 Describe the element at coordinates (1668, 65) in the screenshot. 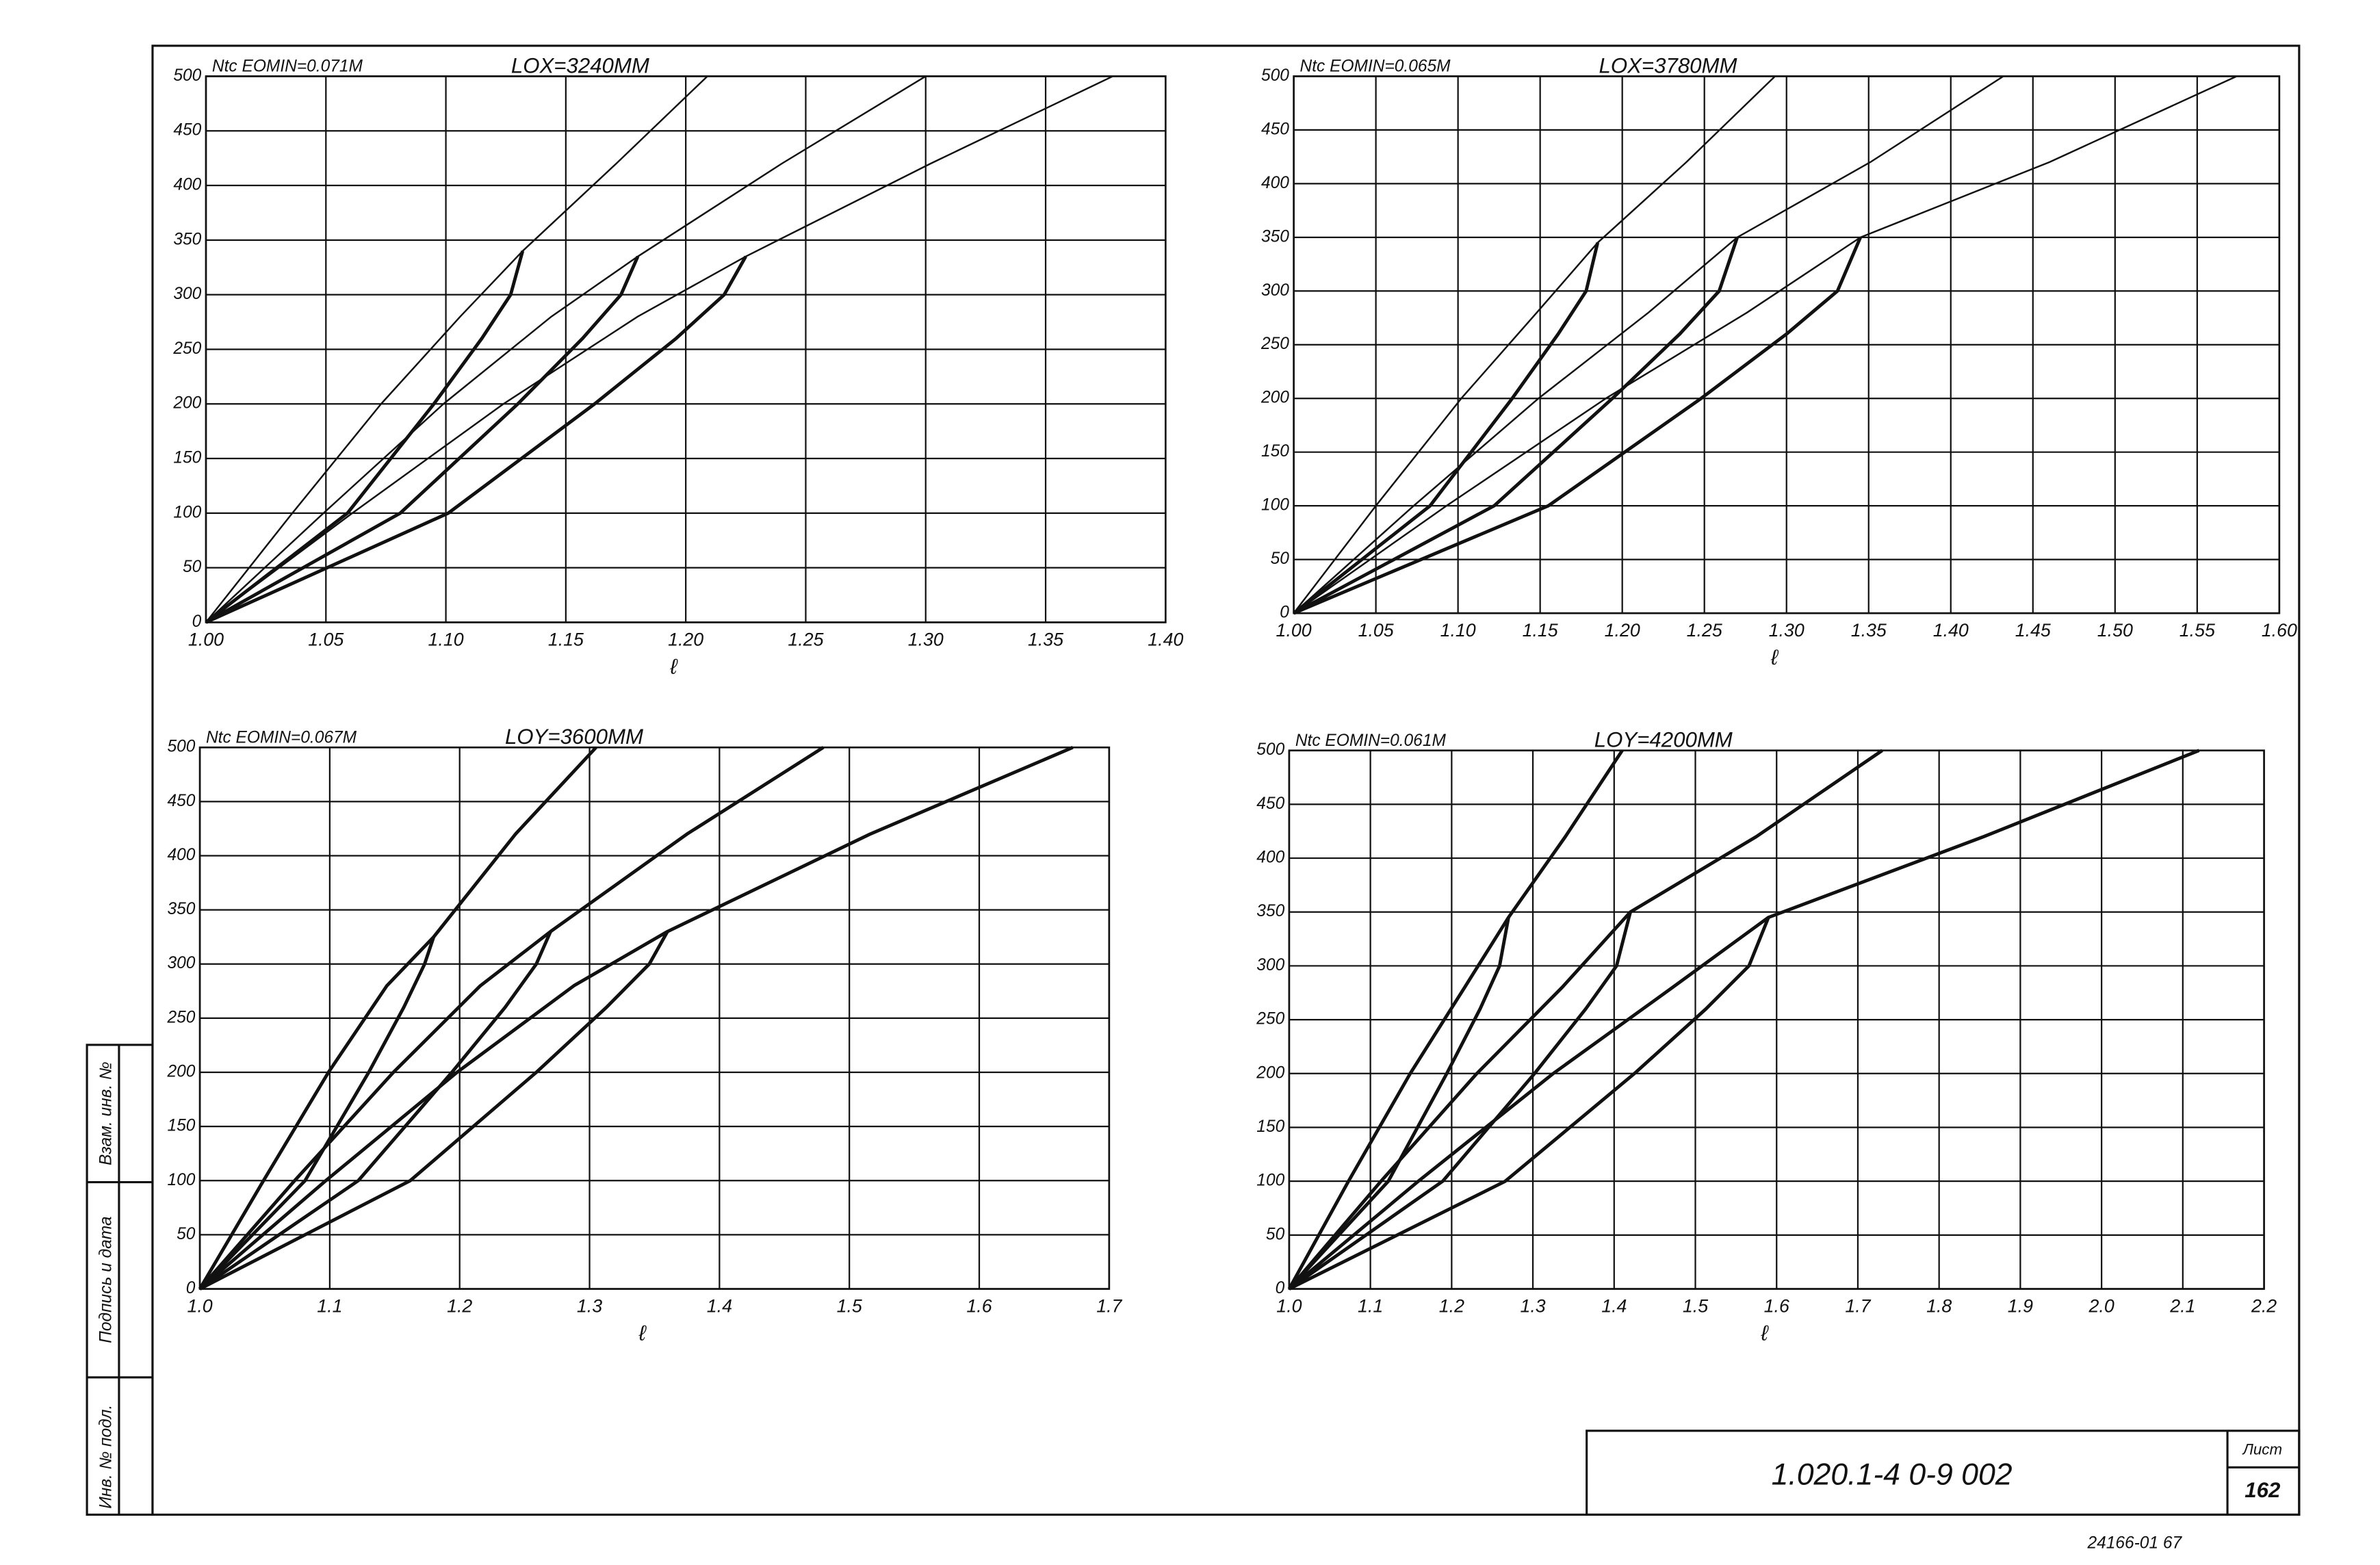

I see `chart-subtitle: LOX=3780MM` at that location.